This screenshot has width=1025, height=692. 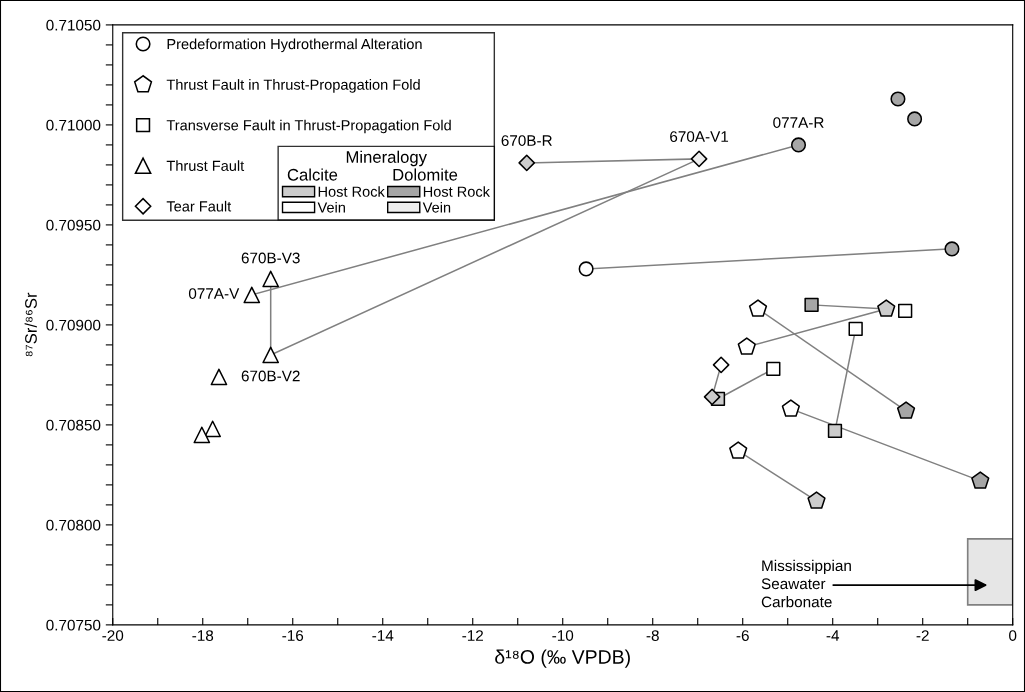 What do you see at coordinates (742, 635) in the screenshot?
I see `x-tick-label: -6` at bounding box center [742, 635].